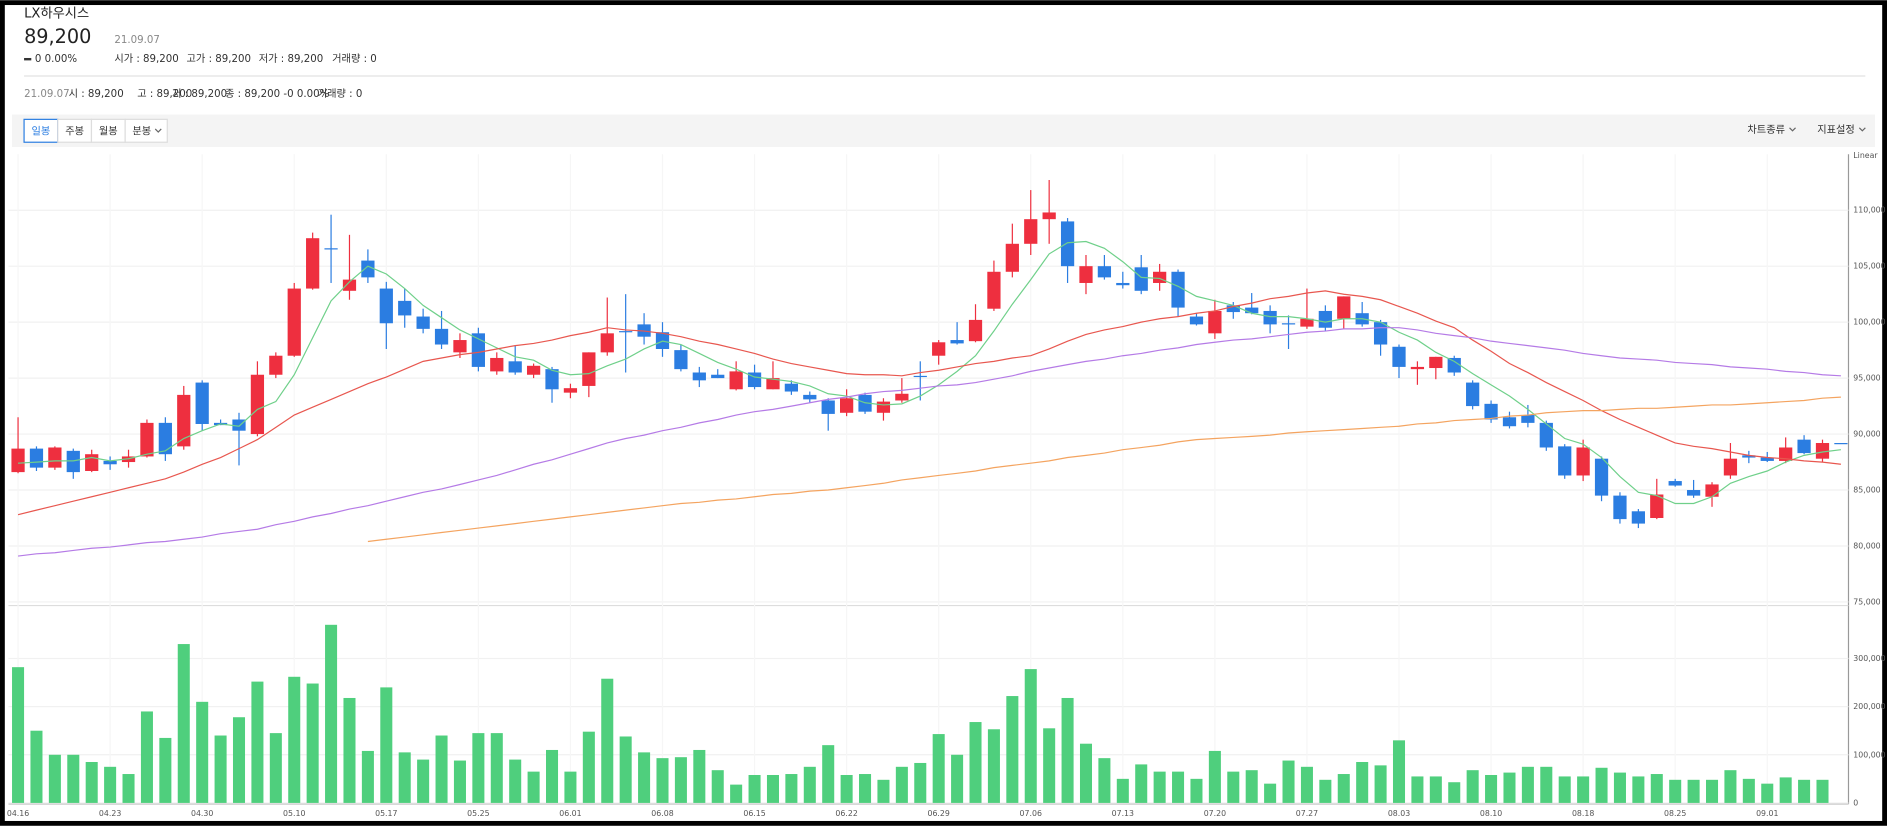 The width and height of the screenshot is (1887, 826). I want to click on x-tick-label: 05.25, so click(478, 813).